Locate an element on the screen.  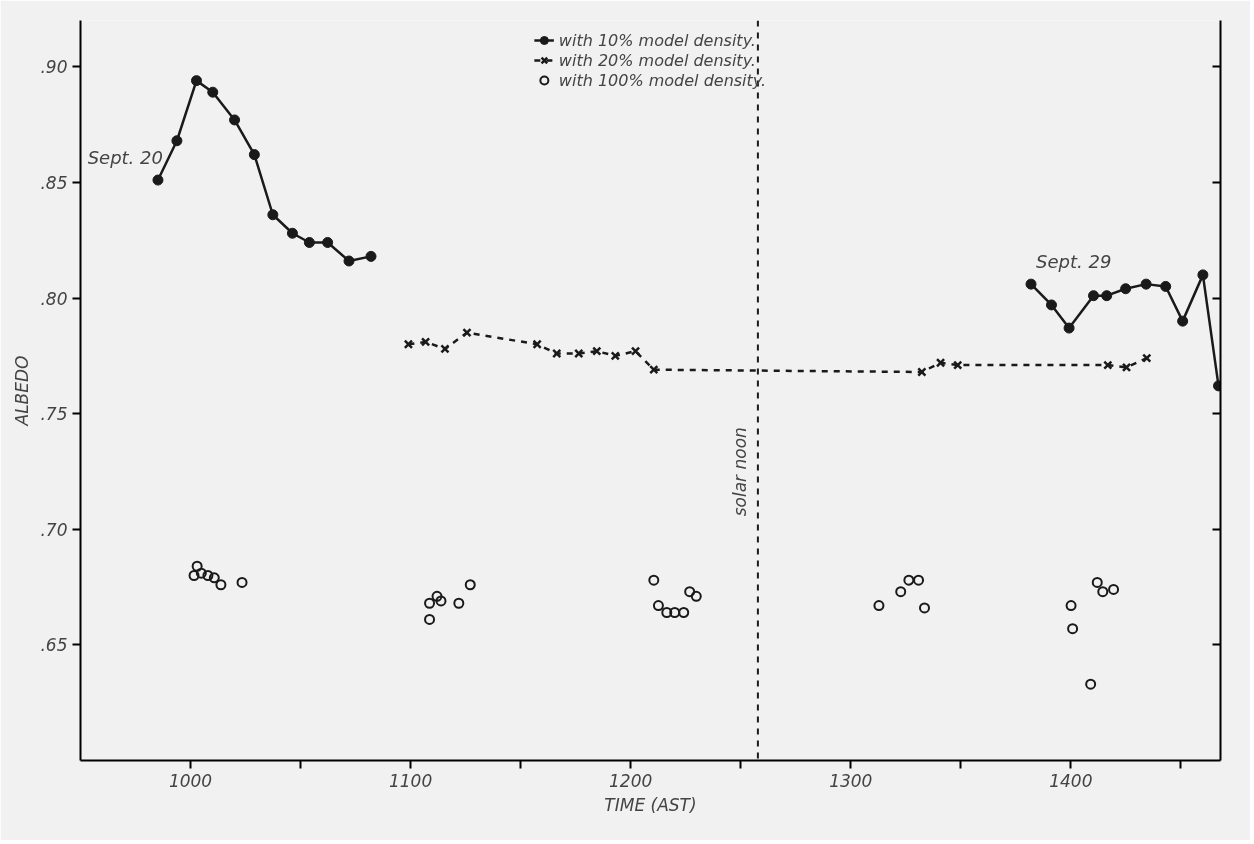
legend-label: with 20% model density. is located at coordinates (657, 60).